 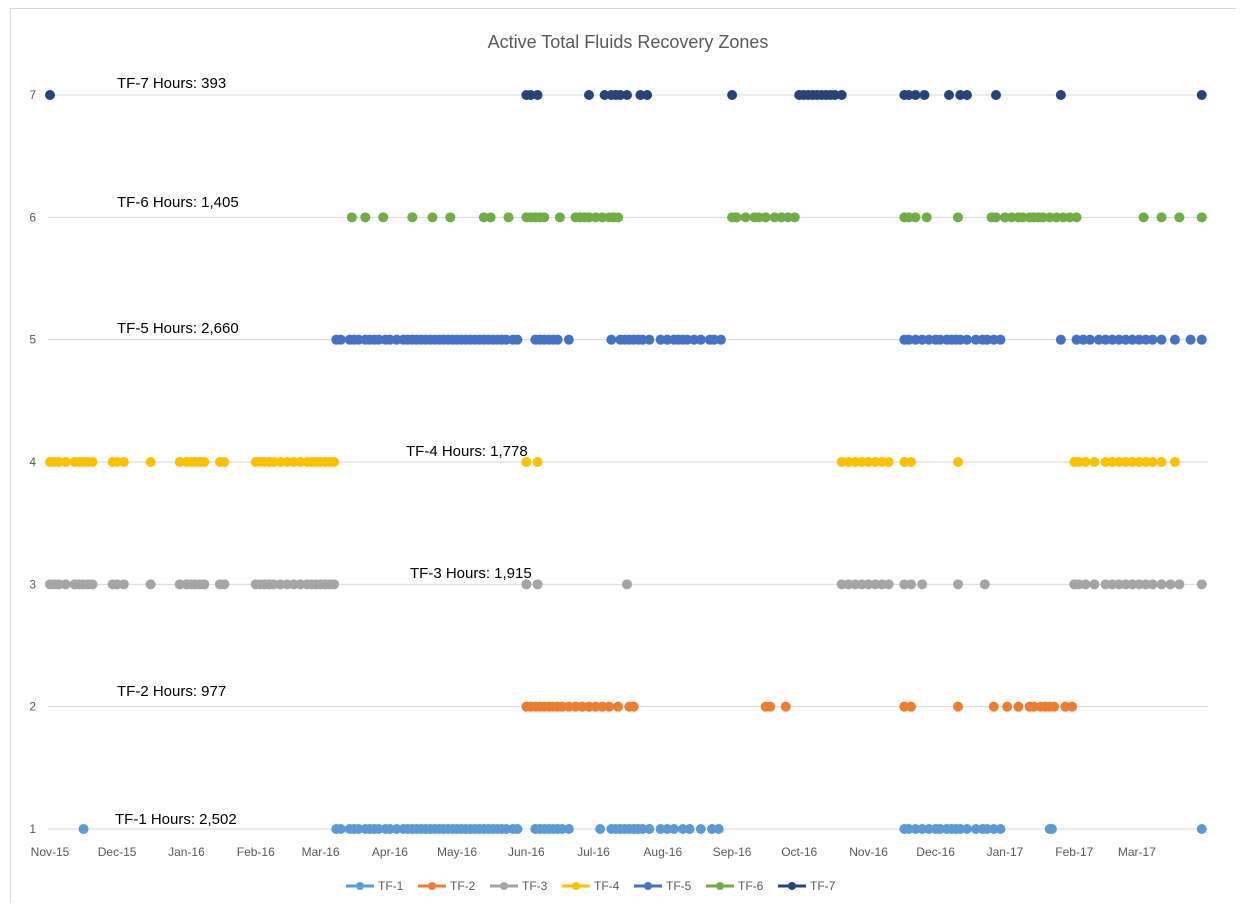 What do you see at coordinates (663, 886) in the screenshot?
I see `legend-item-tf-5: TF-5` at bounding box center [663, 886].